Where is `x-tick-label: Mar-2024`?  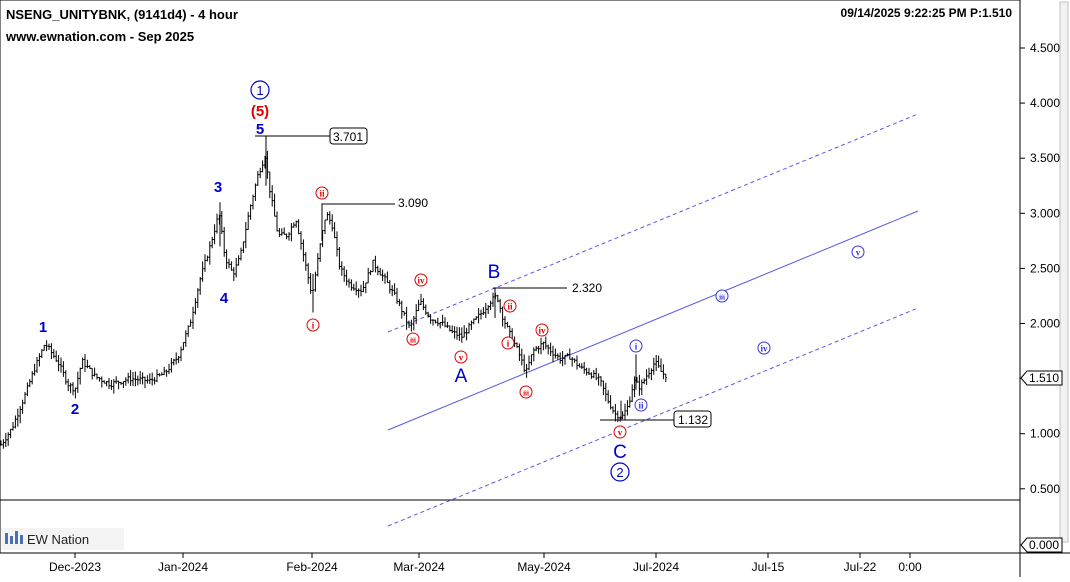 x-tick-label: Mar-2024 is located at coordinates (419, 567).